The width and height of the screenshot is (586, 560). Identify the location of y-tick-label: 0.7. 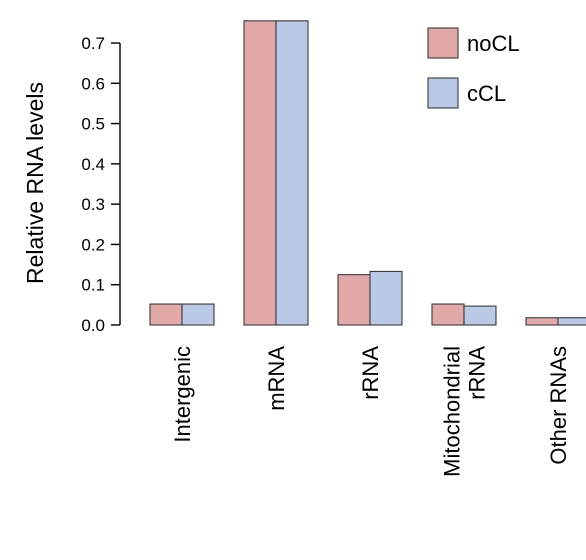
(93, 43).